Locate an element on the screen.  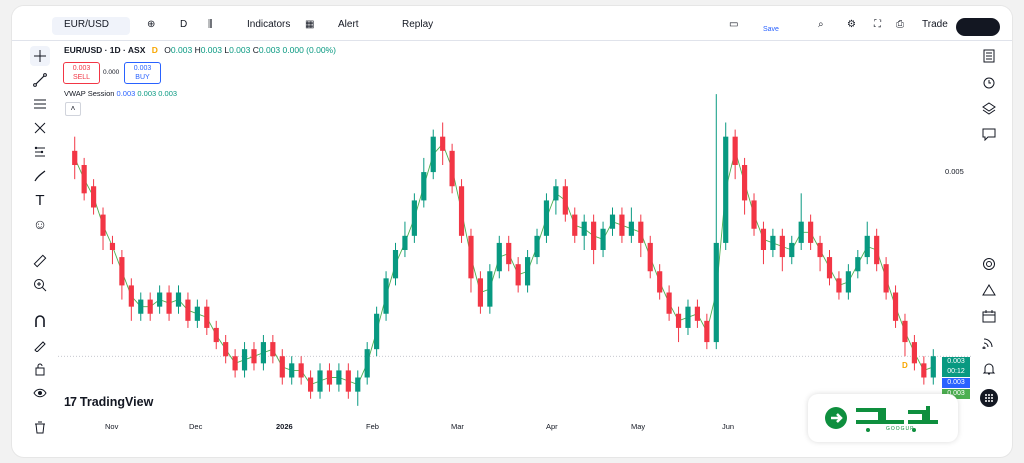
layout-select-icon: ▭ is located at coordinates (734, 24).